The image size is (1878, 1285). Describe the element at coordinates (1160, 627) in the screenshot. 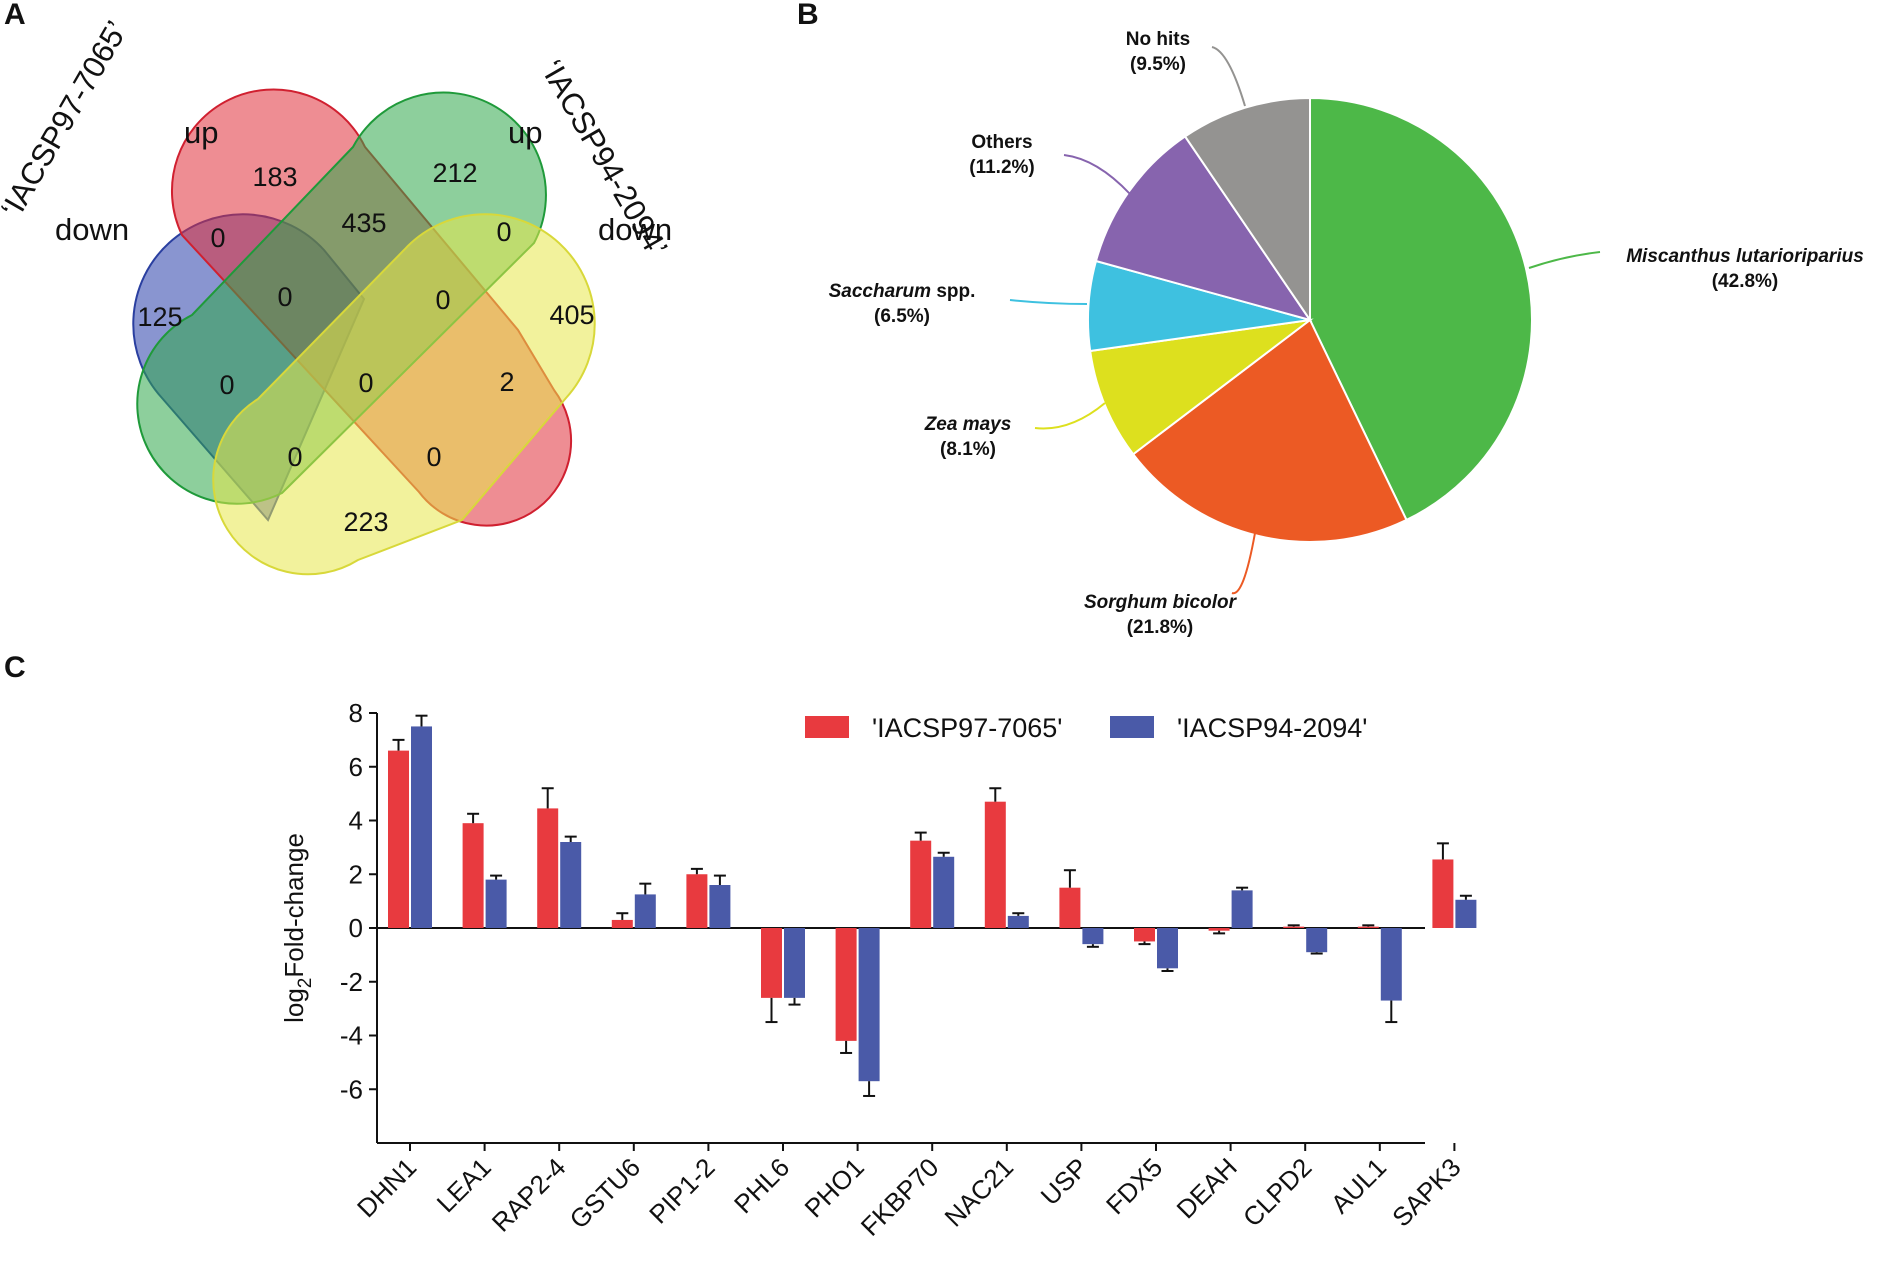

I see `pie-percent-label: (21.8%)` at that location.